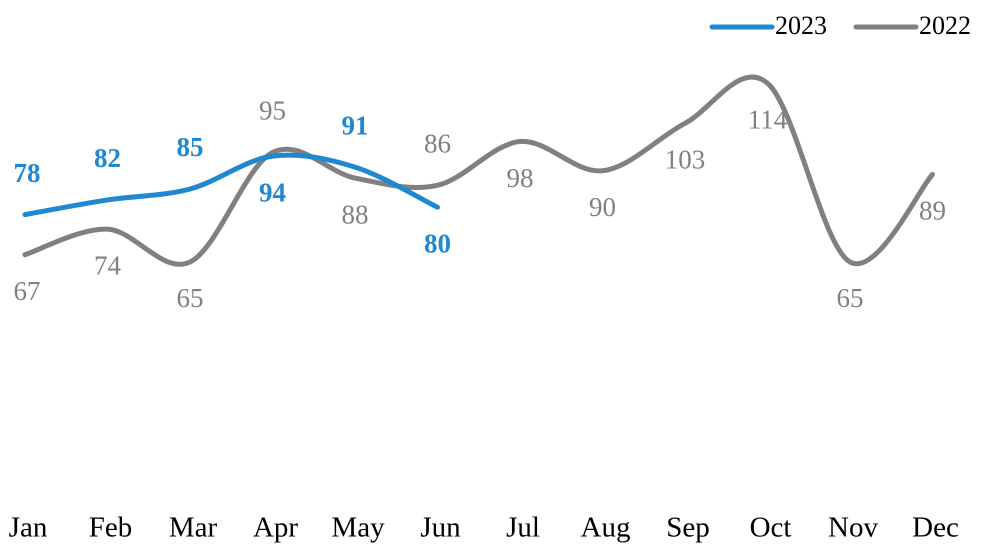 The image size is (984, 546). What do you see at coordinates (193, 528) in the screenshot?
I see `x-tick-label: Mar` at bounding box center [193, 528].